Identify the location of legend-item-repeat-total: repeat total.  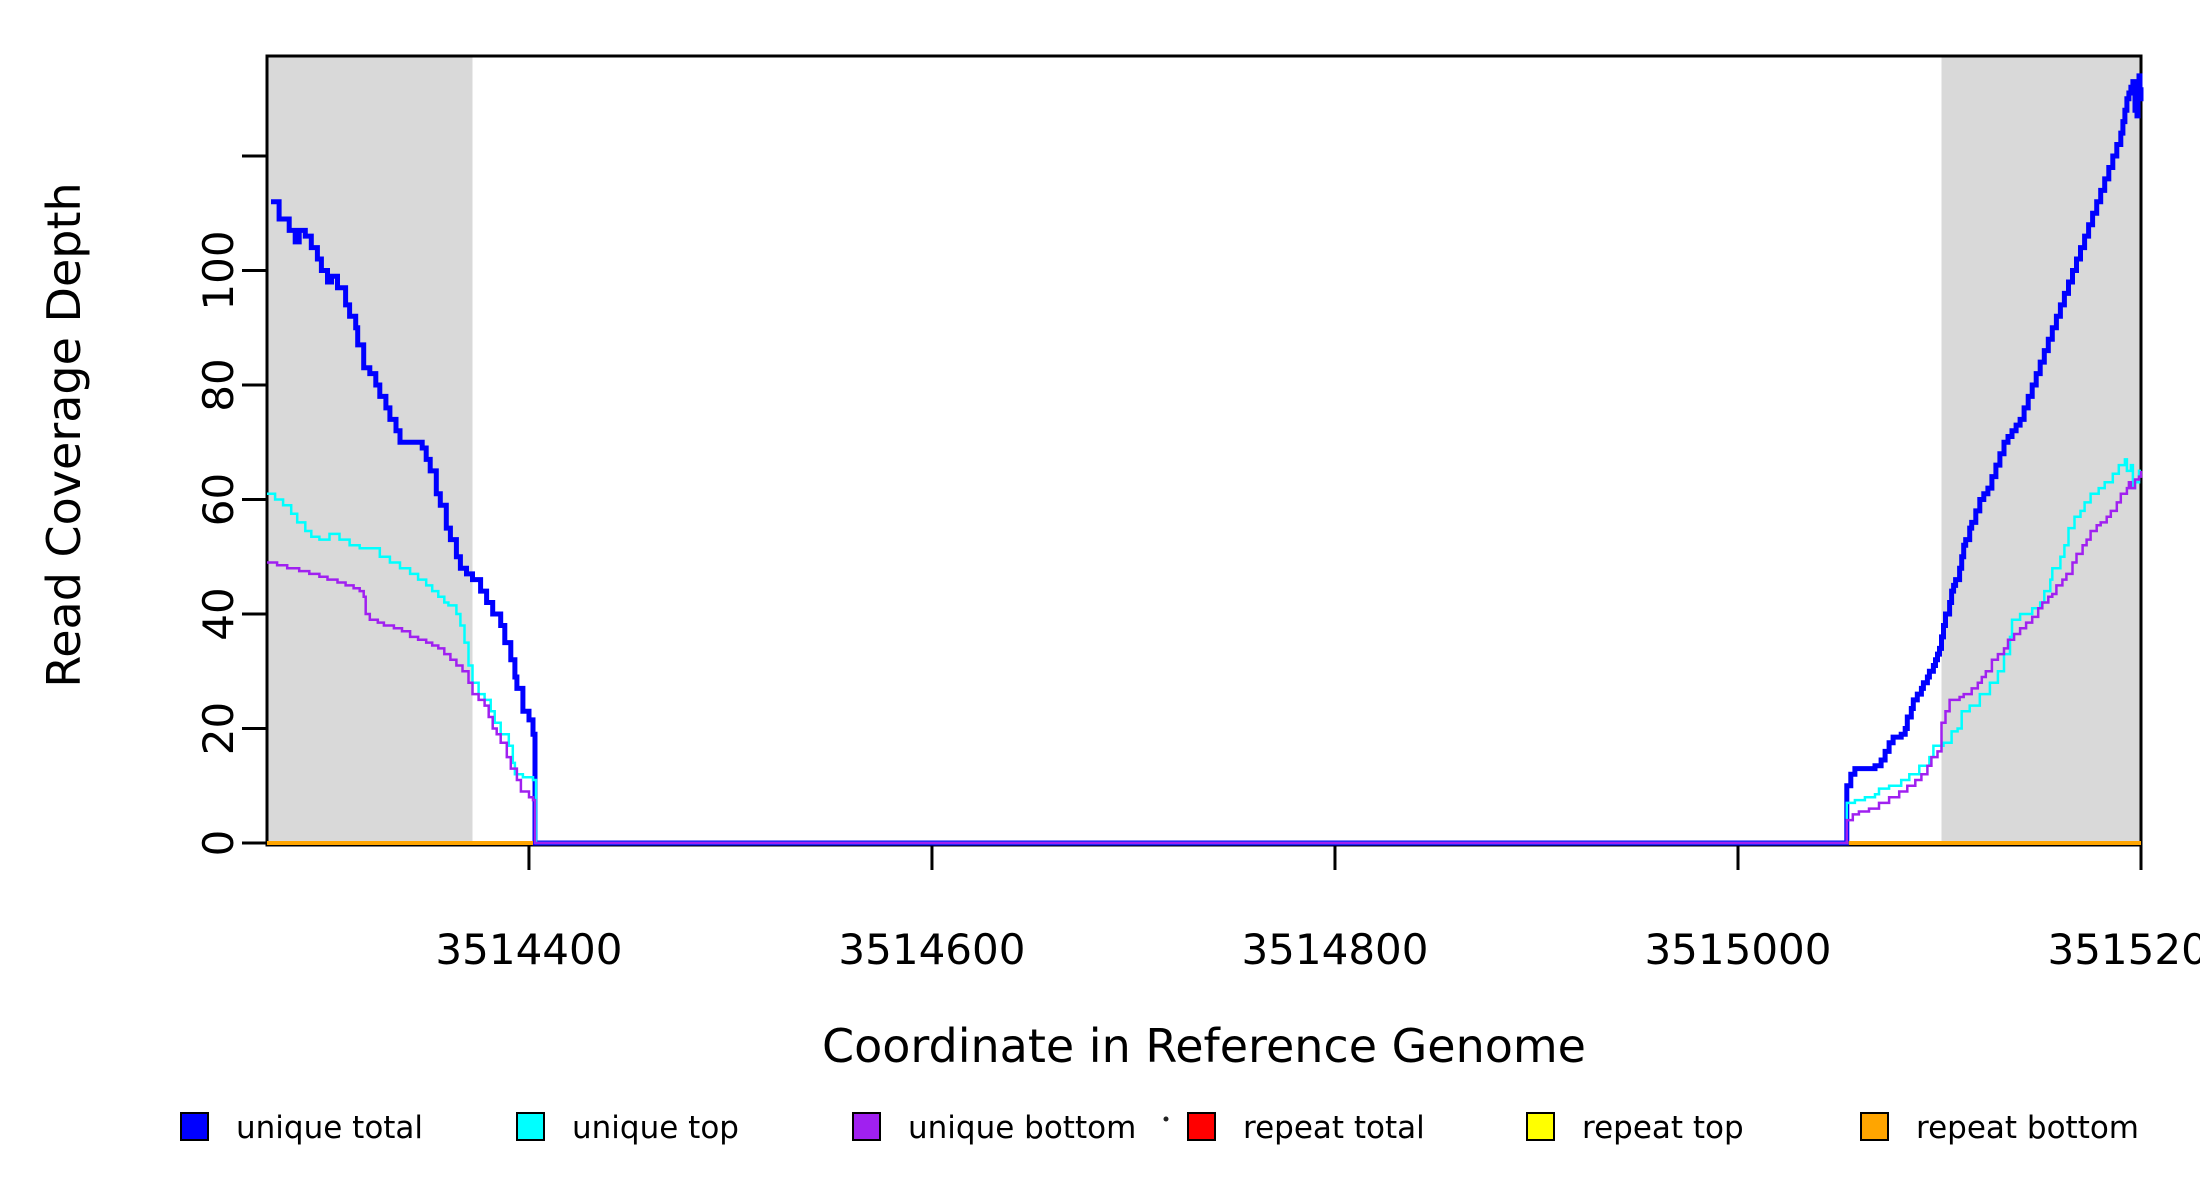
(1306, 1128).